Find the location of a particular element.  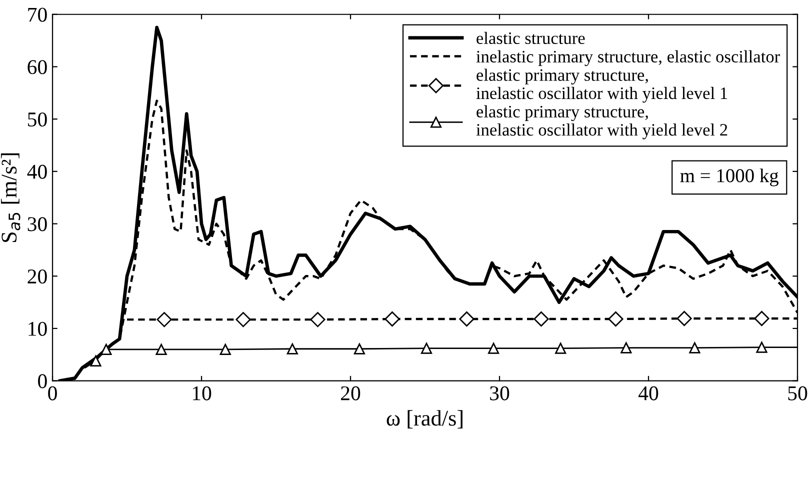

y-tick-label: 30 is located at coordinates (37, 224).